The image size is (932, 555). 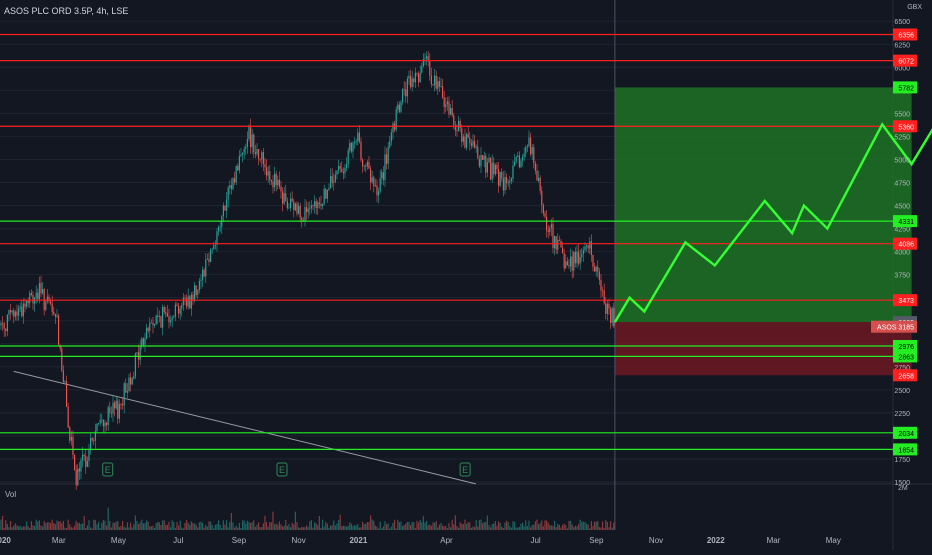 What do you see at coordinates (656, 540) in the screenshot?
I see `x-tick-label: Nov` at bounding box center [656, 540].